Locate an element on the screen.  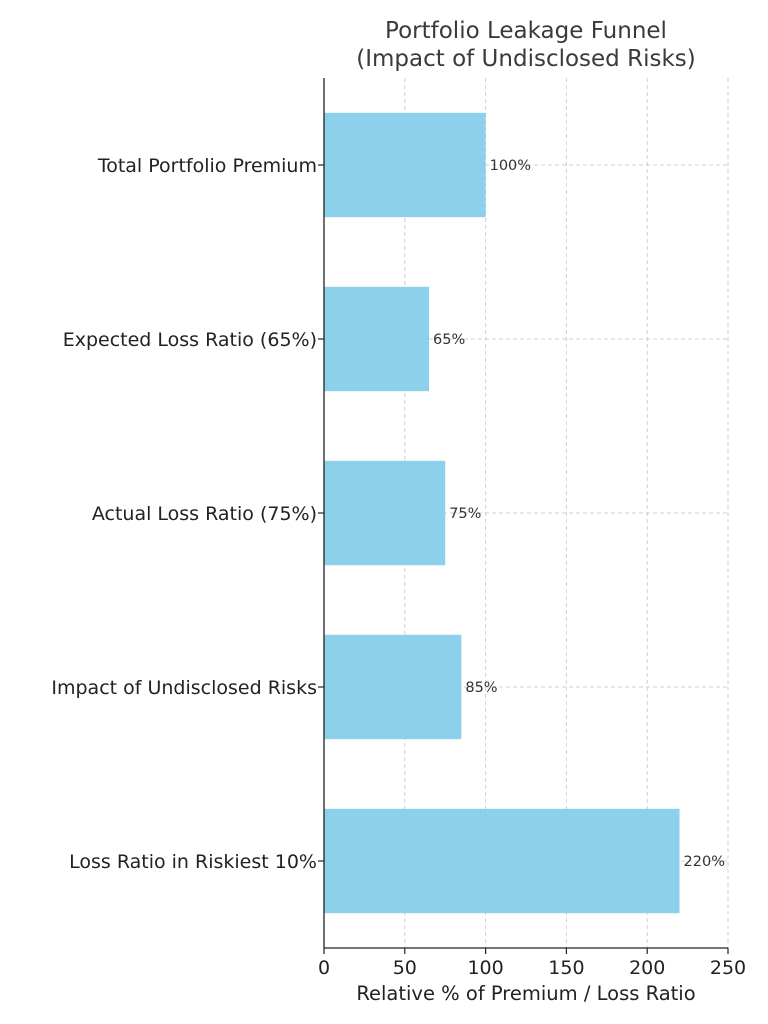
chart-title-line-2: (Impact of Undisclosed Risks) is located at coordinates (525, 59).